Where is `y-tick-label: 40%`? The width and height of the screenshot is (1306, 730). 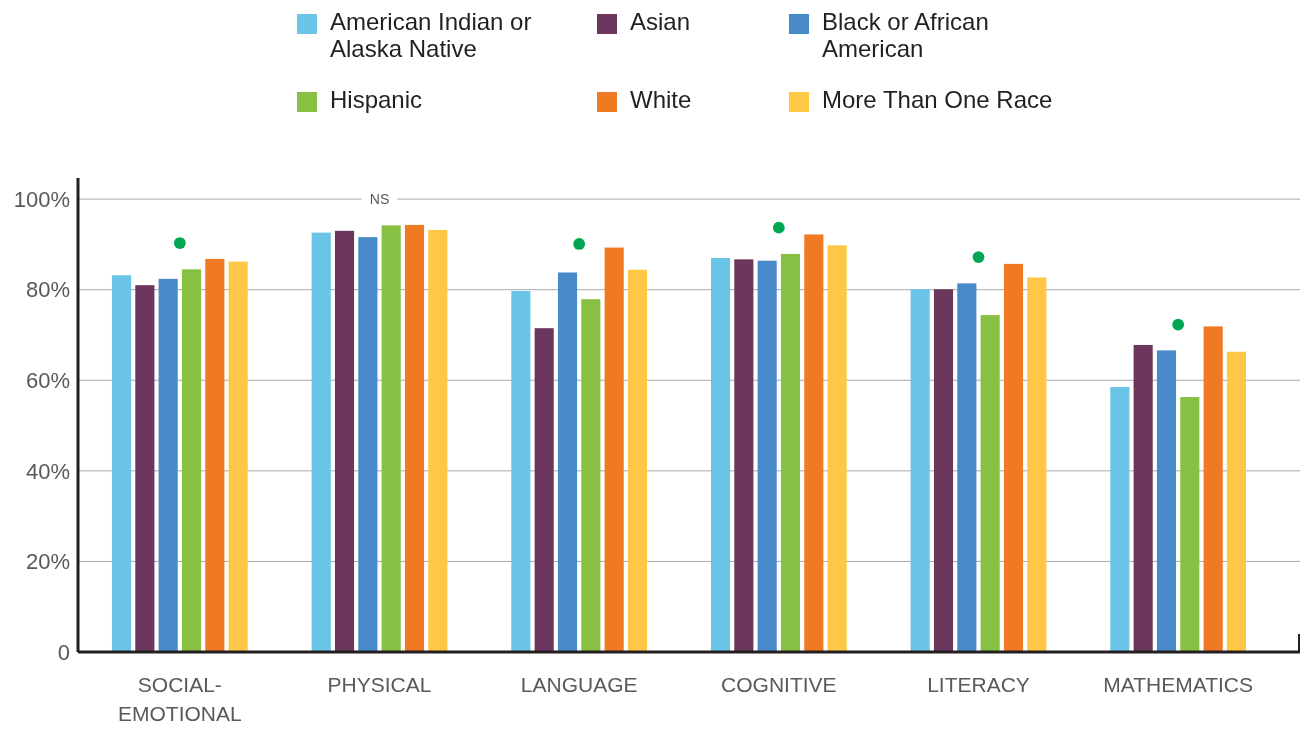
y-tick-label: 40% is located at coordinates (47, 471).